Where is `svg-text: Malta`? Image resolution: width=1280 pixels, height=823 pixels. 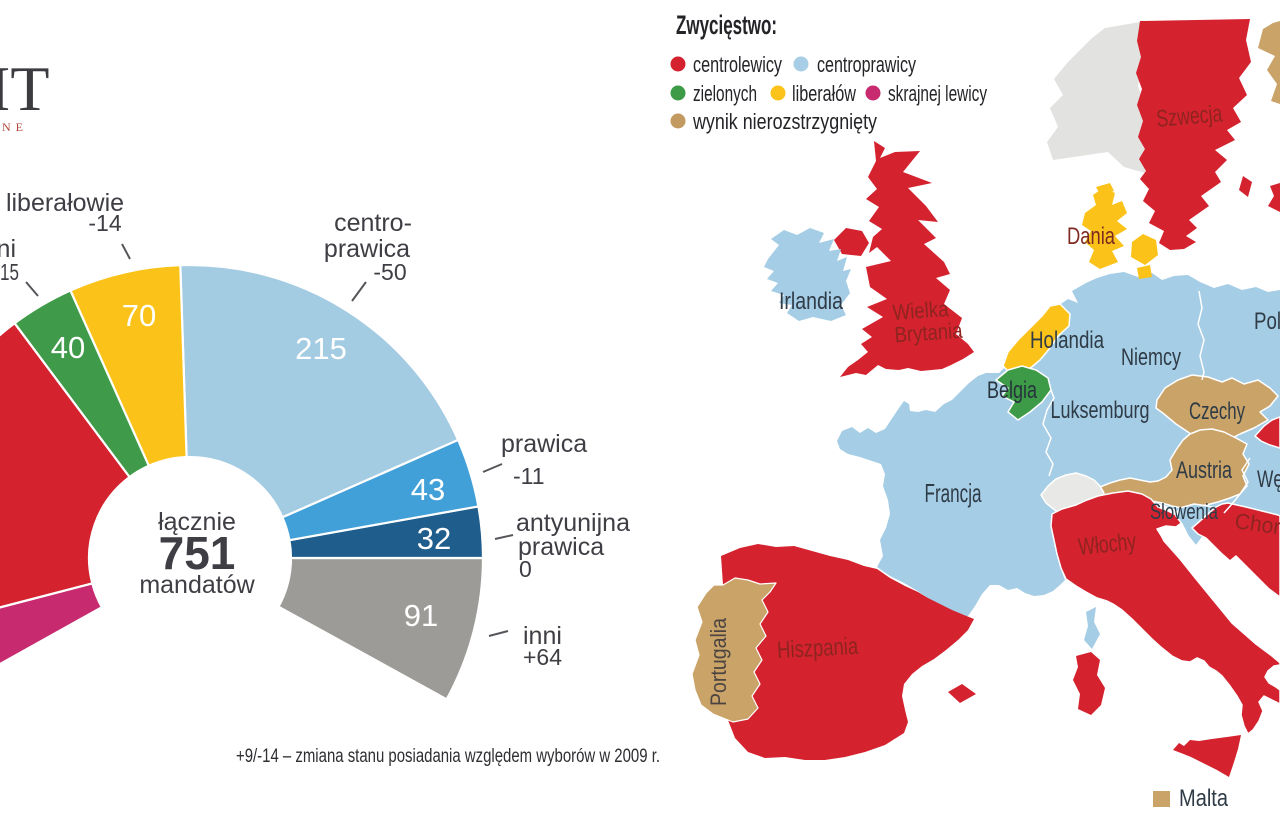
svg-text: Malta is located at coordinates (1204, 798).